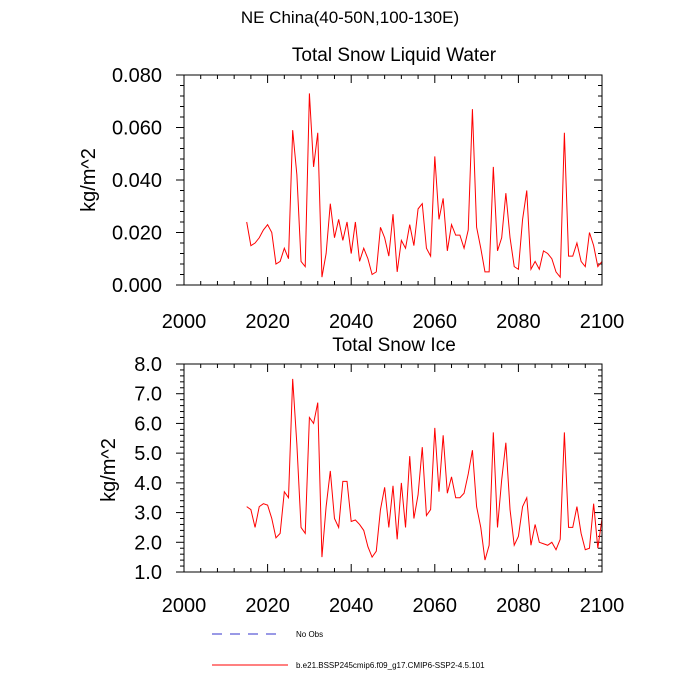 This screenshot has height=700, width=700. What do you see at coordinates (394, 345) in the screenshot?
I see `panel-title: Total Snow Ice` at bounding box center [394, 345].